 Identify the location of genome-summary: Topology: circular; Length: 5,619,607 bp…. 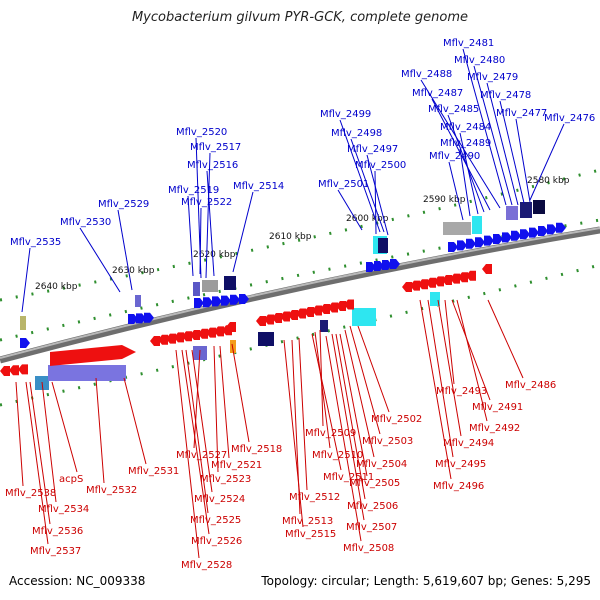
(426, 581).